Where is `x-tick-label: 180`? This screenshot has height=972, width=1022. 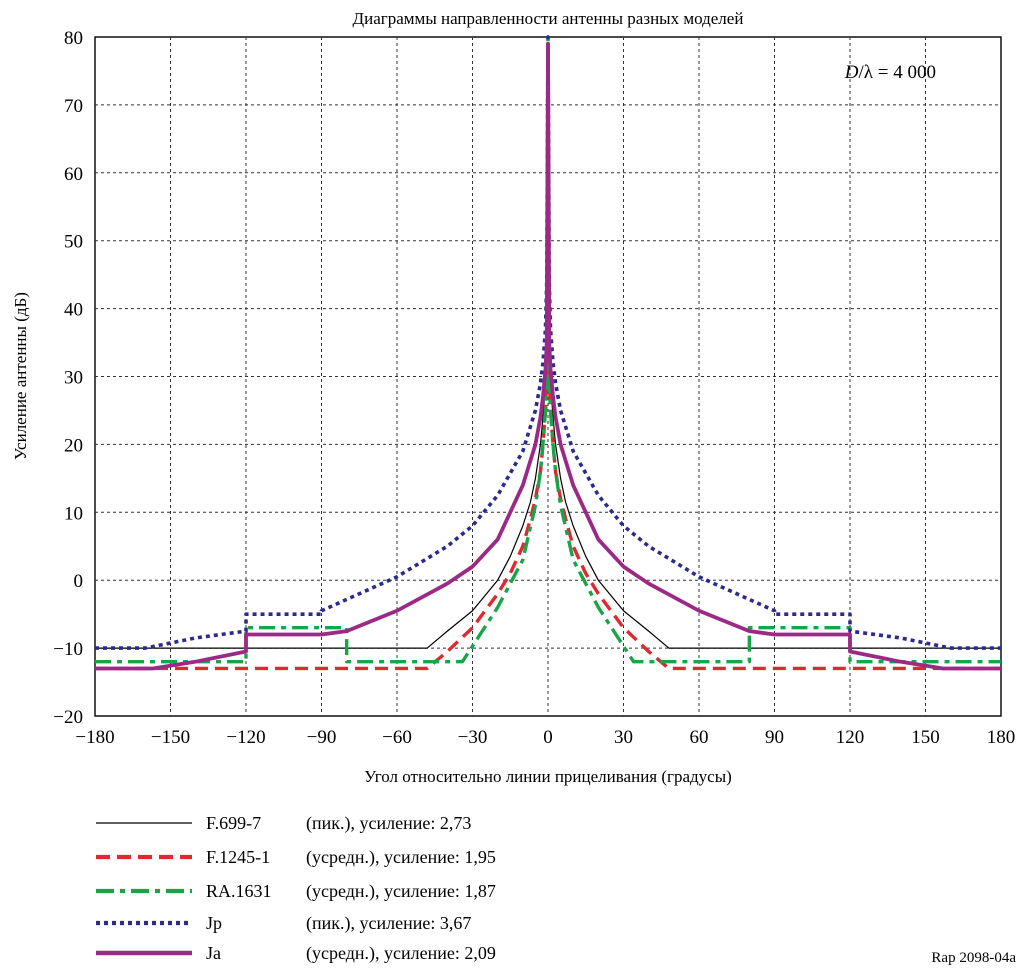 x-tick-label: 180 is located at coordinates (1001, 737).